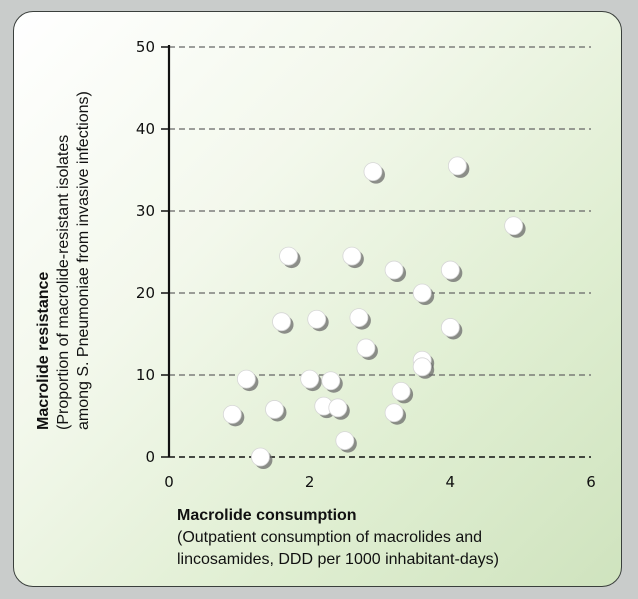  I want to click on y-tick-label: 40, so click(145, 129).